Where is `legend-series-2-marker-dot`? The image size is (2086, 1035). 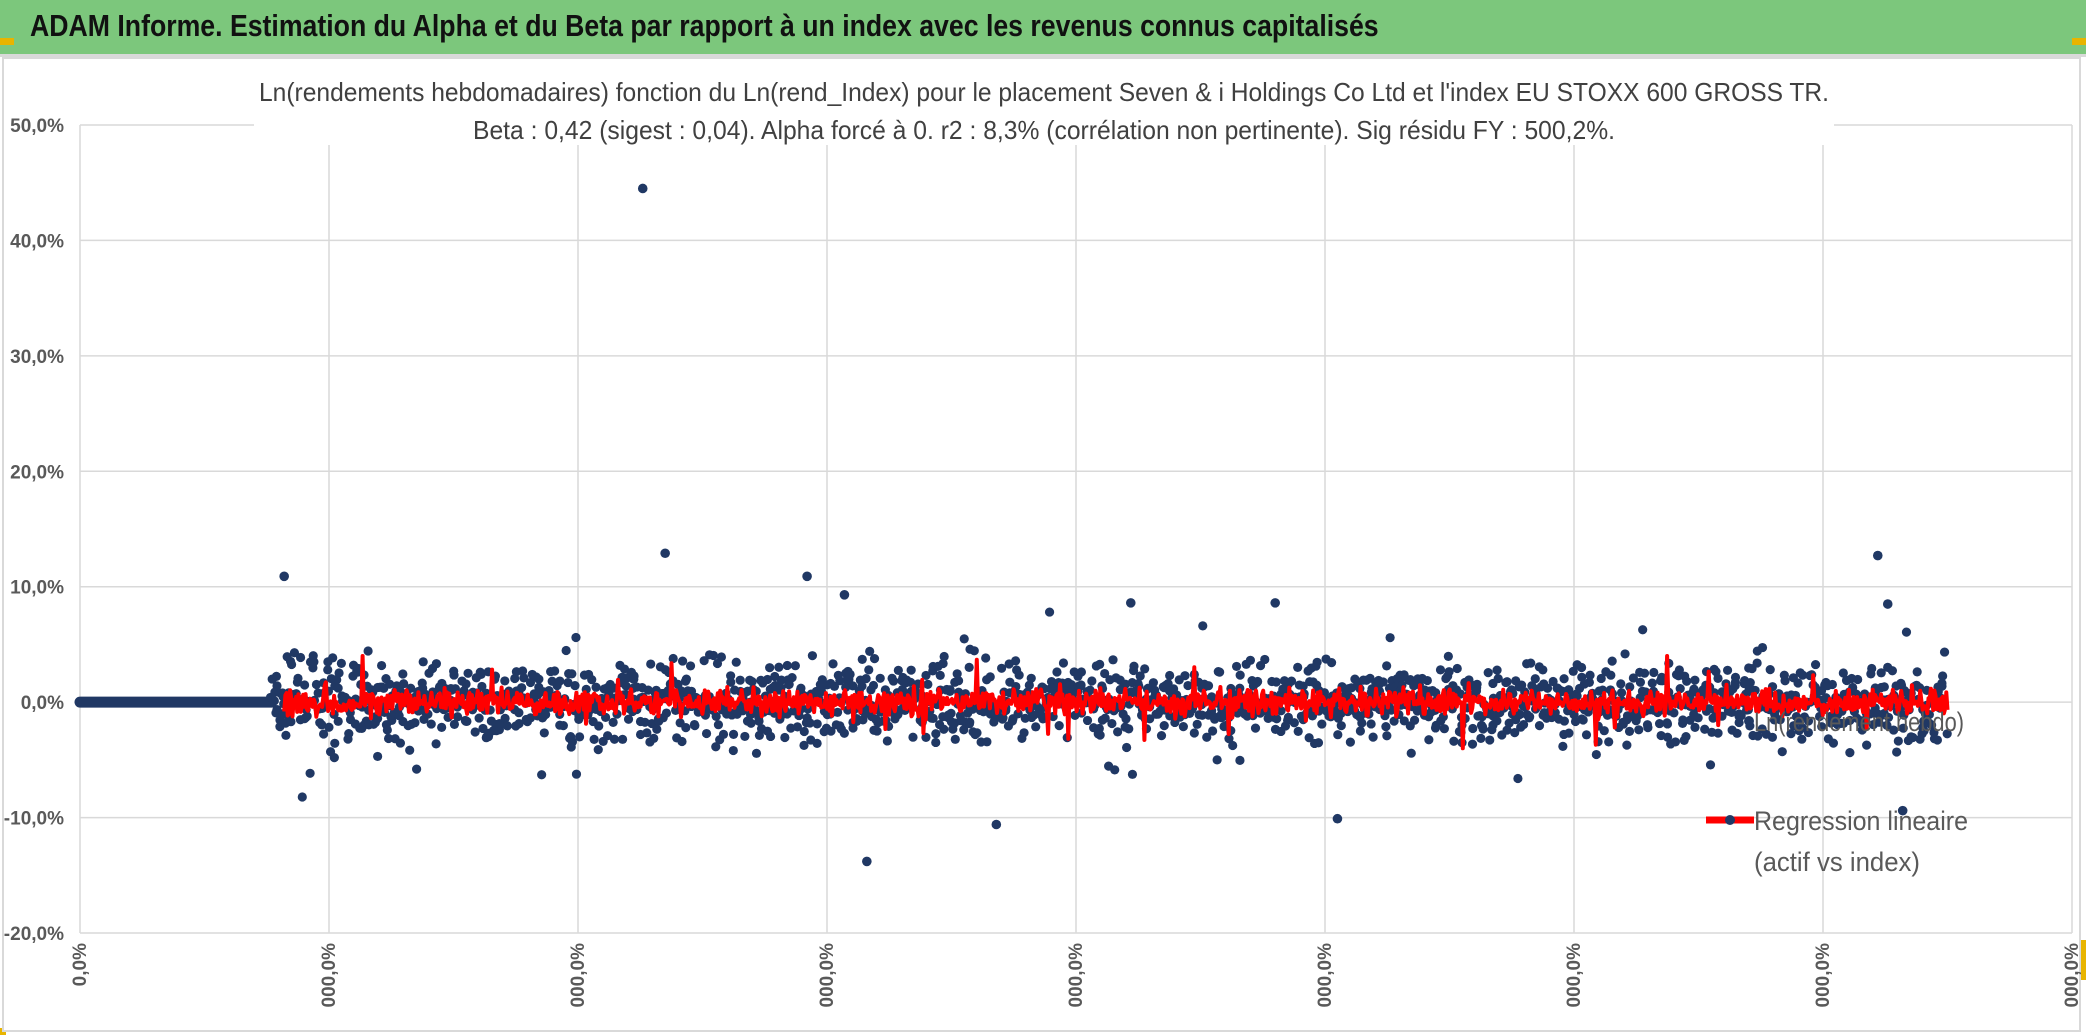
legend-series-2-marker-dot is located at coordinates (1730, 820).